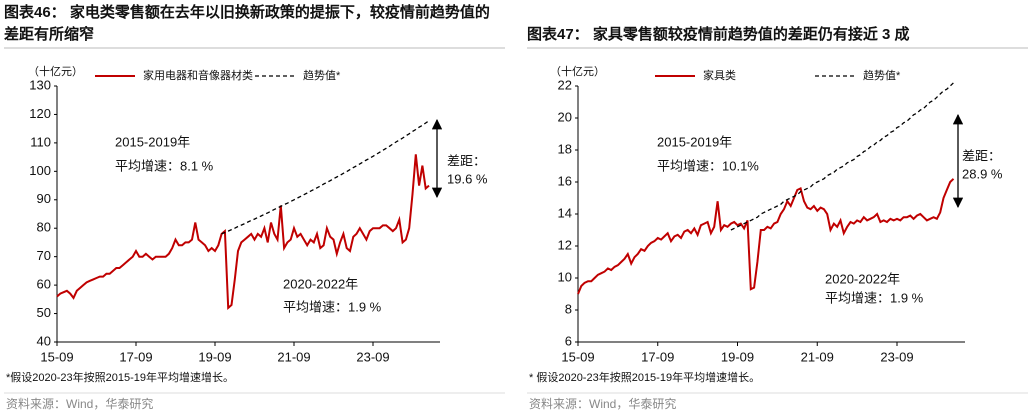  I want to click on chart-title: 图表46： 家电类零售额在去年以旧换新政策的提振下，较疫情前趋势值的差距有所缩窄, so click(247, 23).